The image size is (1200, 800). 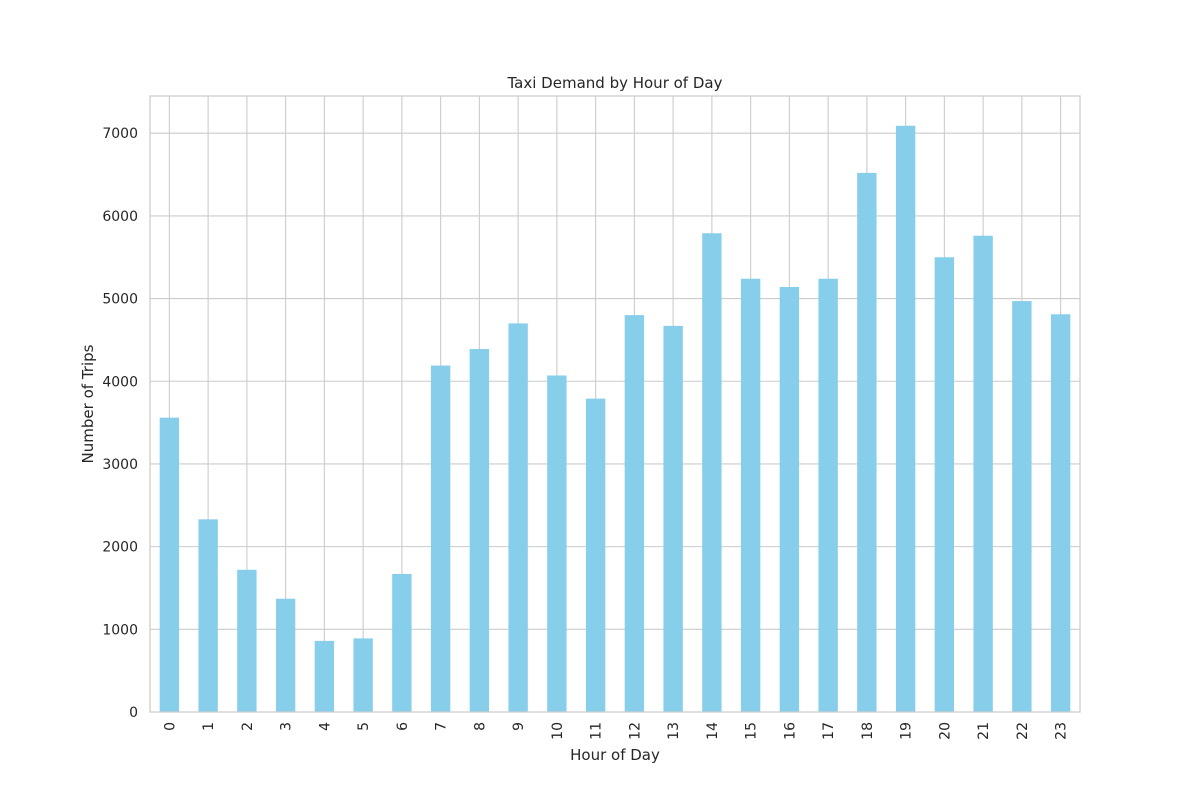 What do you see at coordinates (120, 465) in the screenshot?
I see `y-tick-label: 3000` at bounding box center [120, 465].